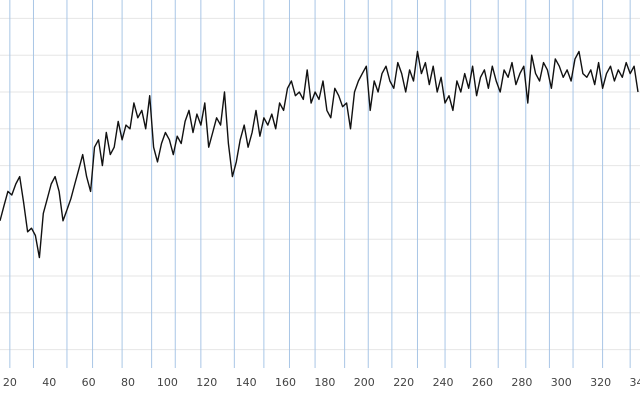 The height and width of the screenshot is (400, 640). I want to click on x-tick-label: 220, so click(403, 382).